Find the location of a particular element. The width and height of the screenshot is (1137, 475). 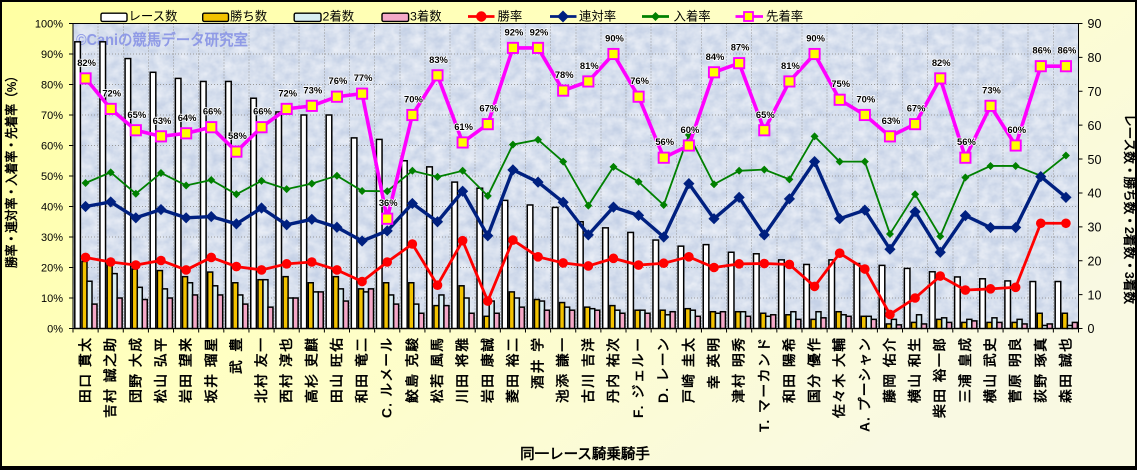

svg-text: 40 is located at coordinates (1095, 194).